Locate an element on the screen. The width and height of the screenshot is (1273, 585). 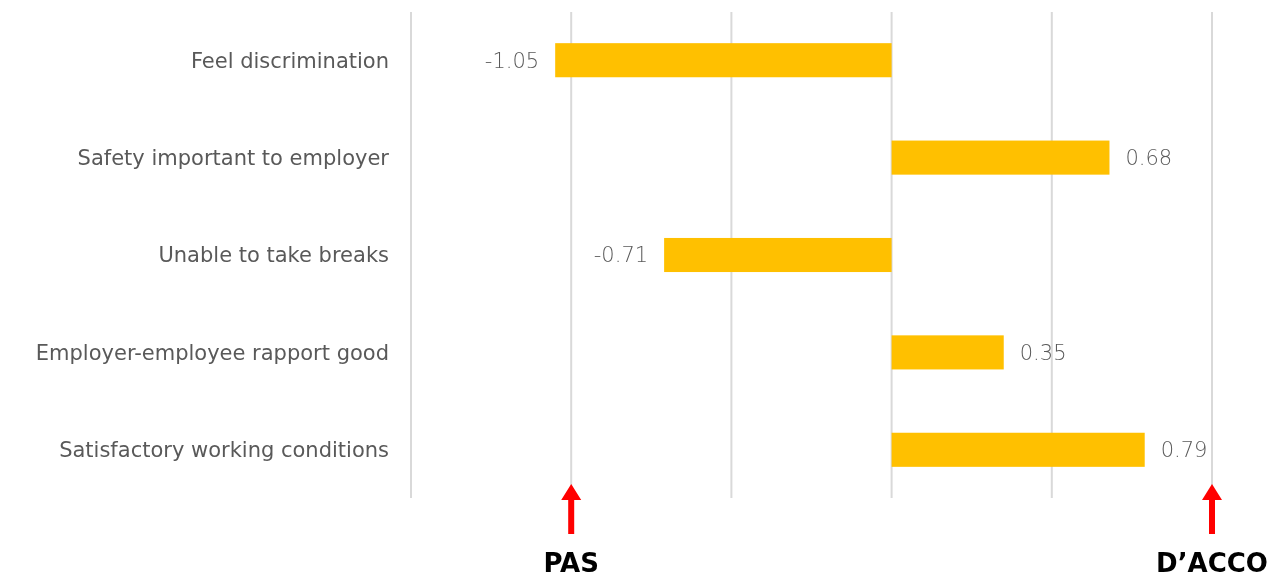
y-tick-label: Safety important to employer is located at coordinates (233, 157).